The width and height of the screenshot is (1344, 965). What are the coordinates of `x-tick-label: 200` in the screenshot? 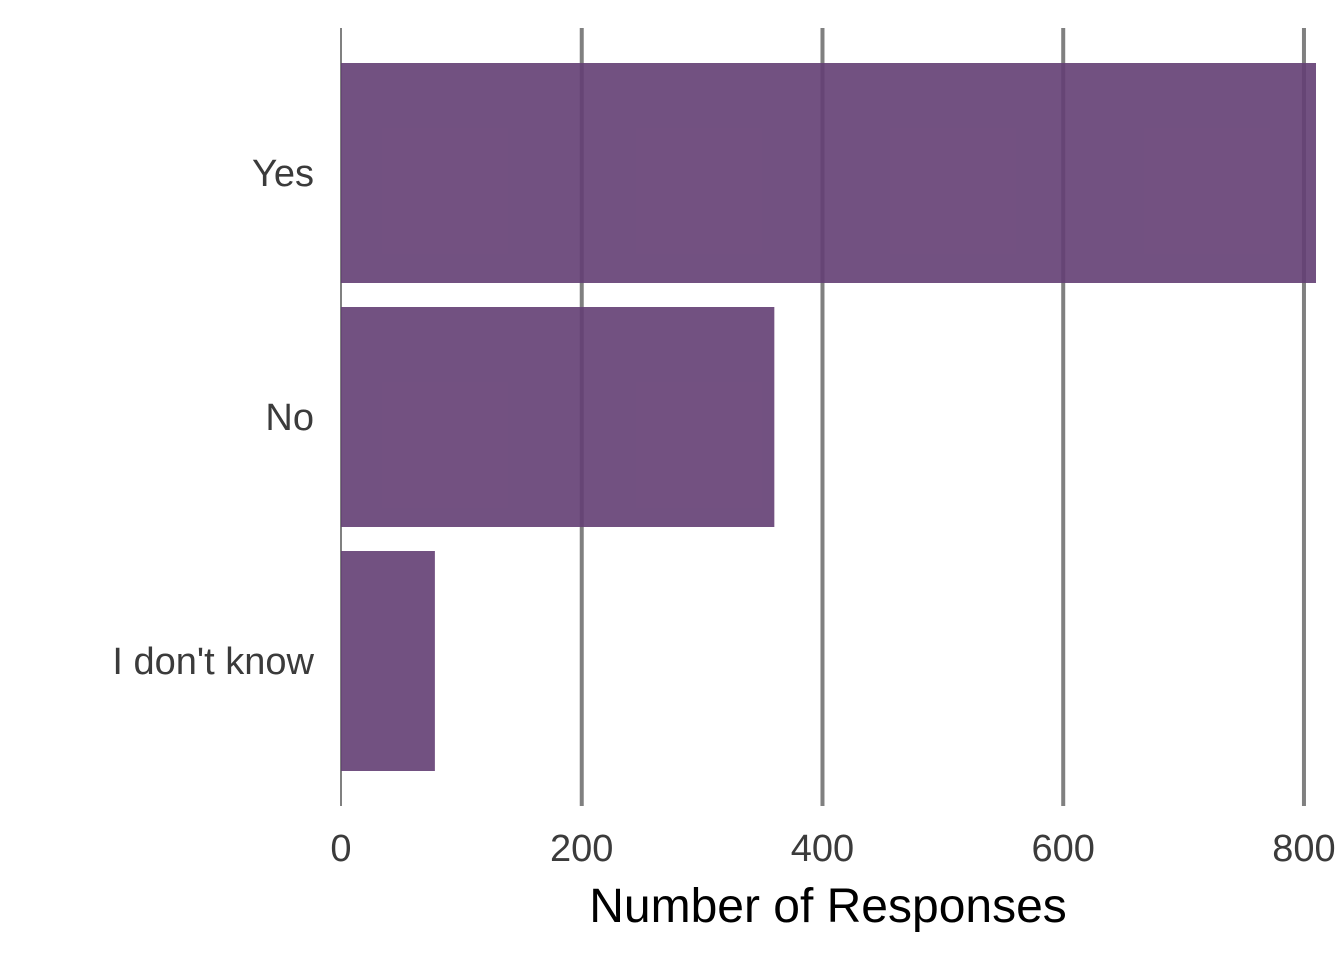 It's located at (581, 849).